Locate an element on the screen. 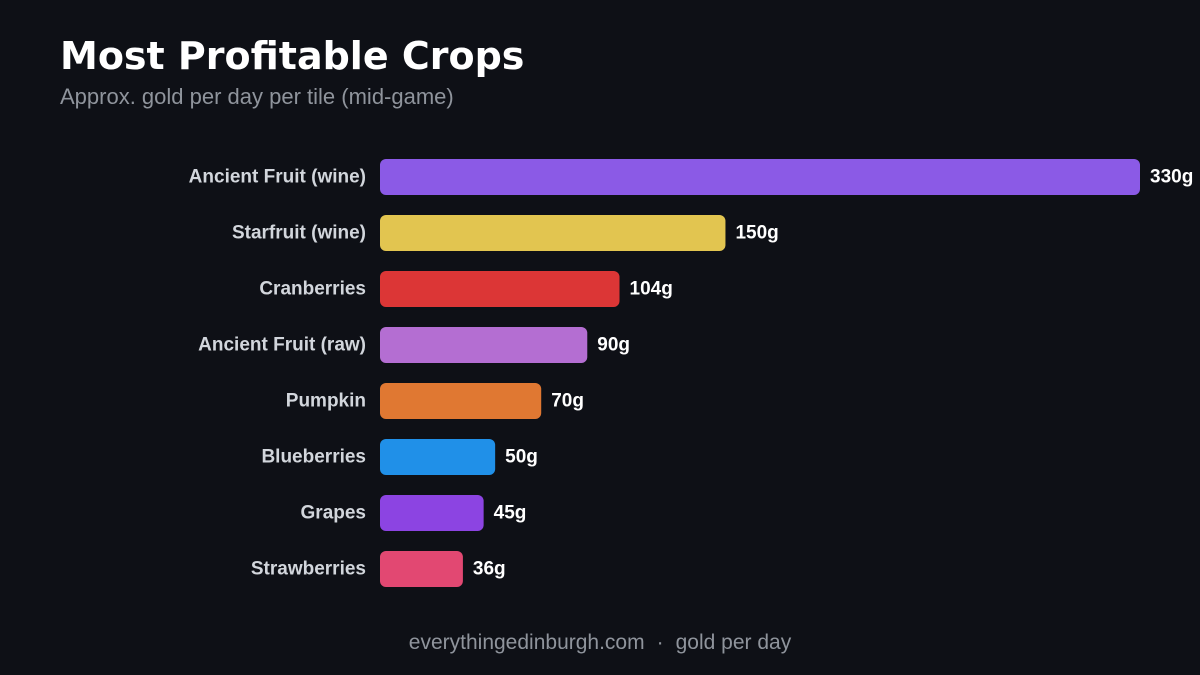  bar-ancient-fruit-raw is located at coordinates (484, 345).